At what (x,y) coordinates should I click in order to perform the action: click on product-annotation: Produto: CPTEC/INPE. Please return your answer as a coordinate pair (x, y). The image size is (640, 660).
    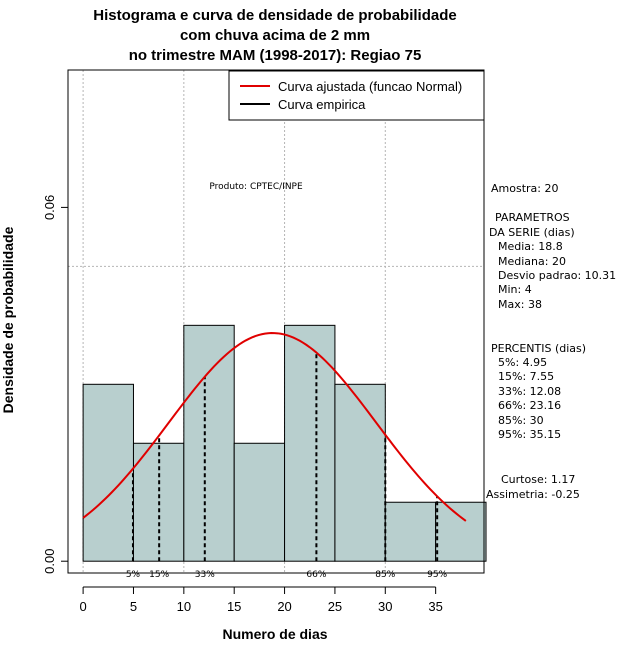
    Looking at the image, I should click on (256, 187).